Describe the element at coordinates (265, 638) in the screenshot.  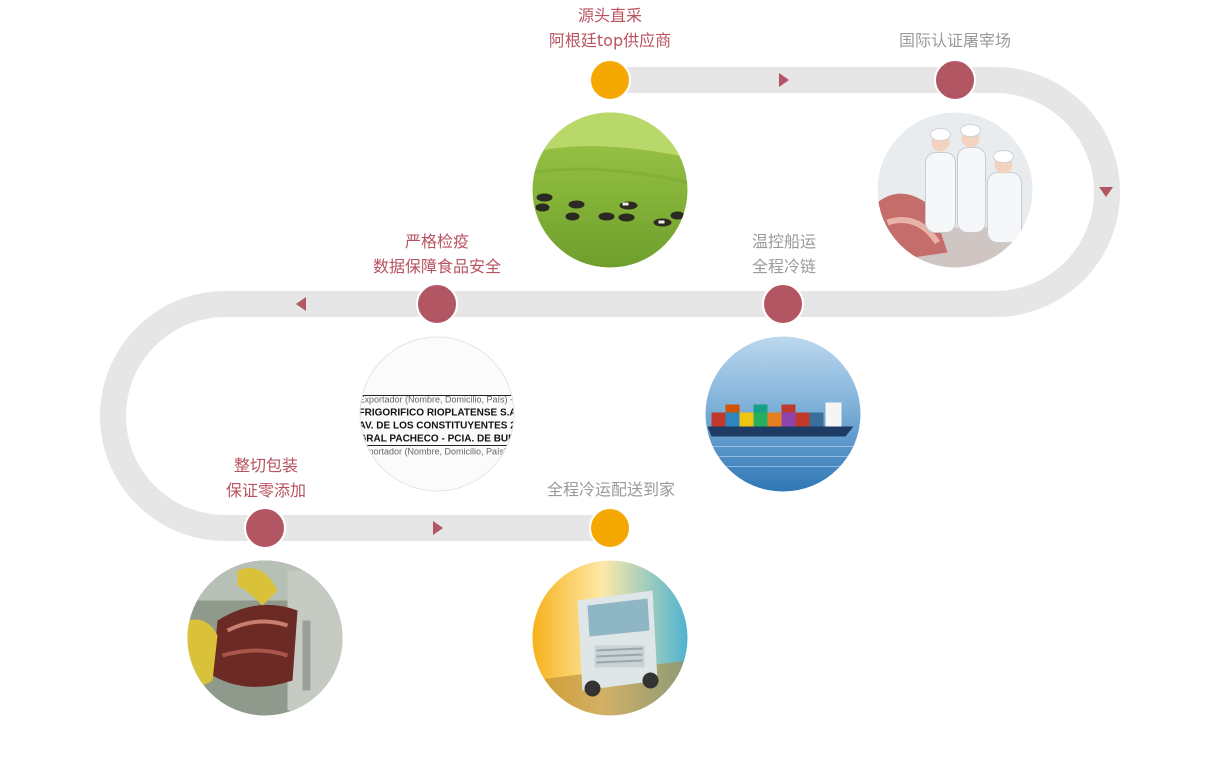
I see `meat-cutting-photo` at that location.